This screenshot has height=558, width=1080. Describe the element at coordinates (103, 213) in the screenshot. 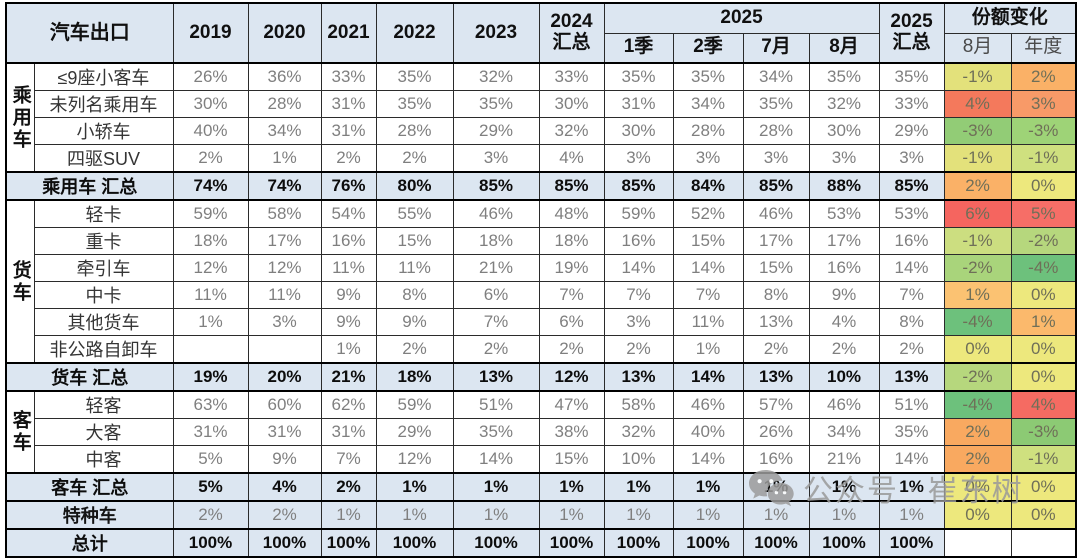

I see `row-label: 轻卡` at that location.